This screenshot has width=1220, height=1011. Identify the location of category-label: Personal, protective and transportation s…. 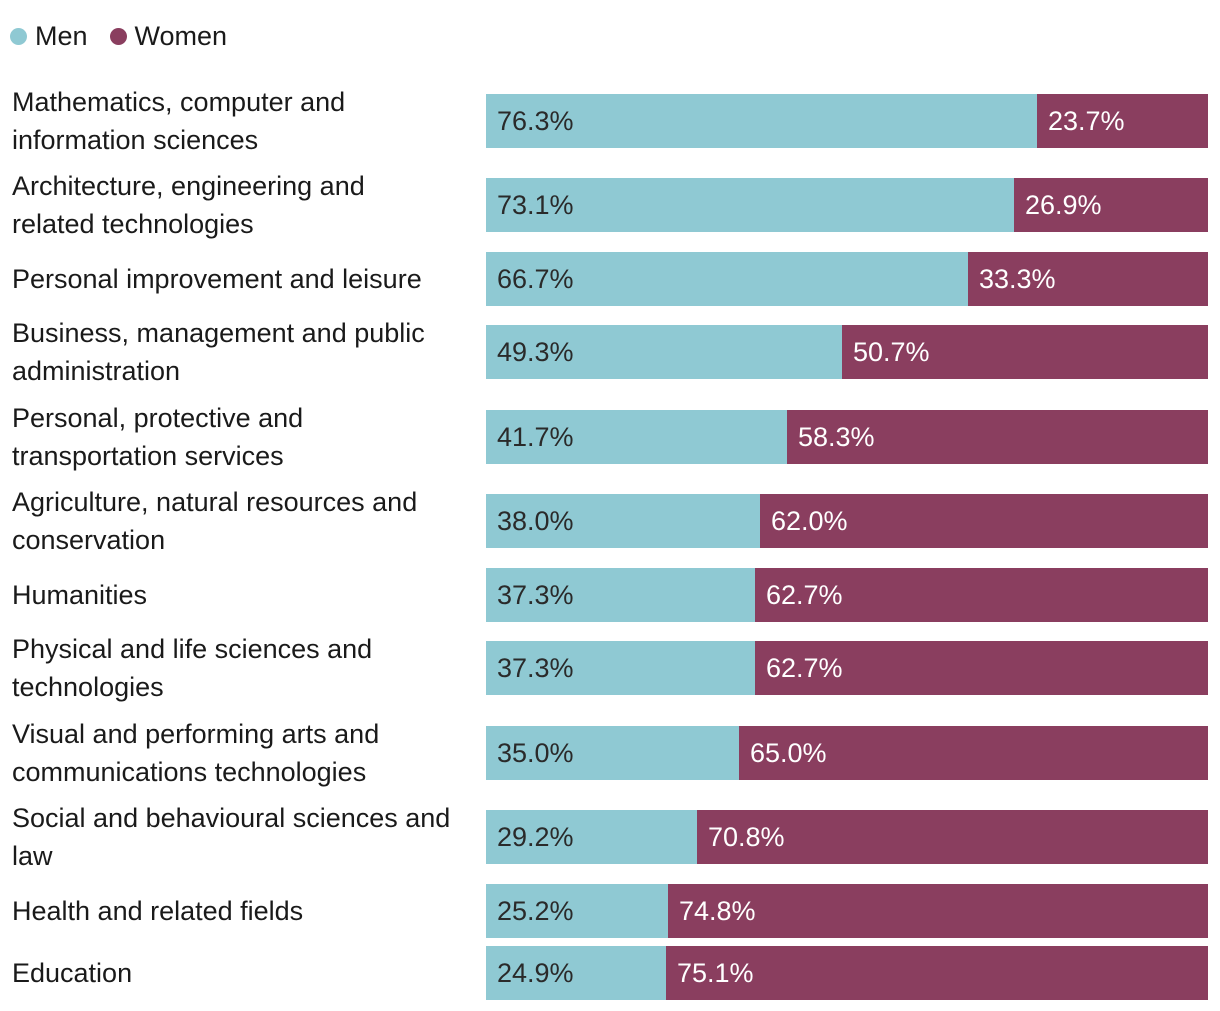
(158, 437).